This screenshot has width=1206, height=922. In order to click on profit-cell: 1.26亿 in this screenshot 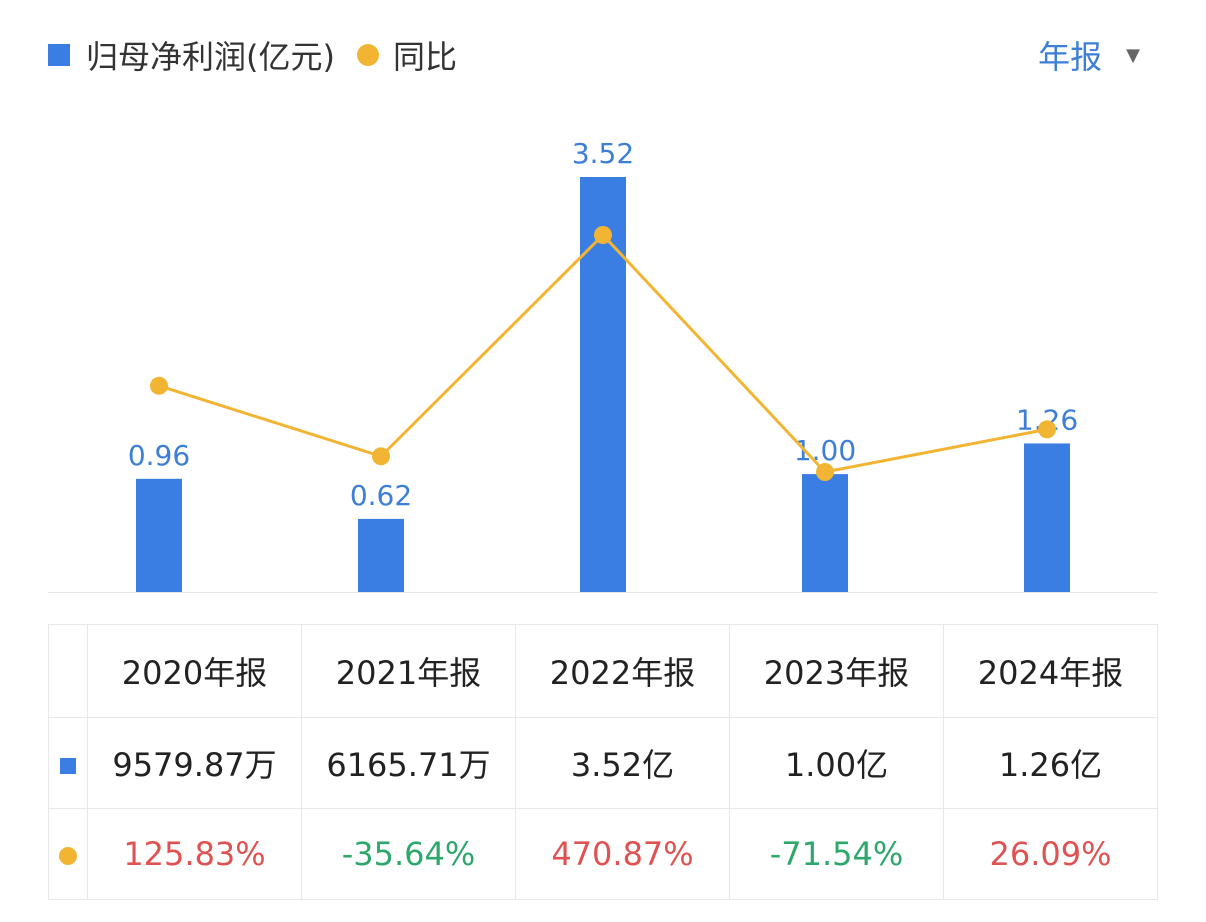, I will do `click(1050, 763)`.